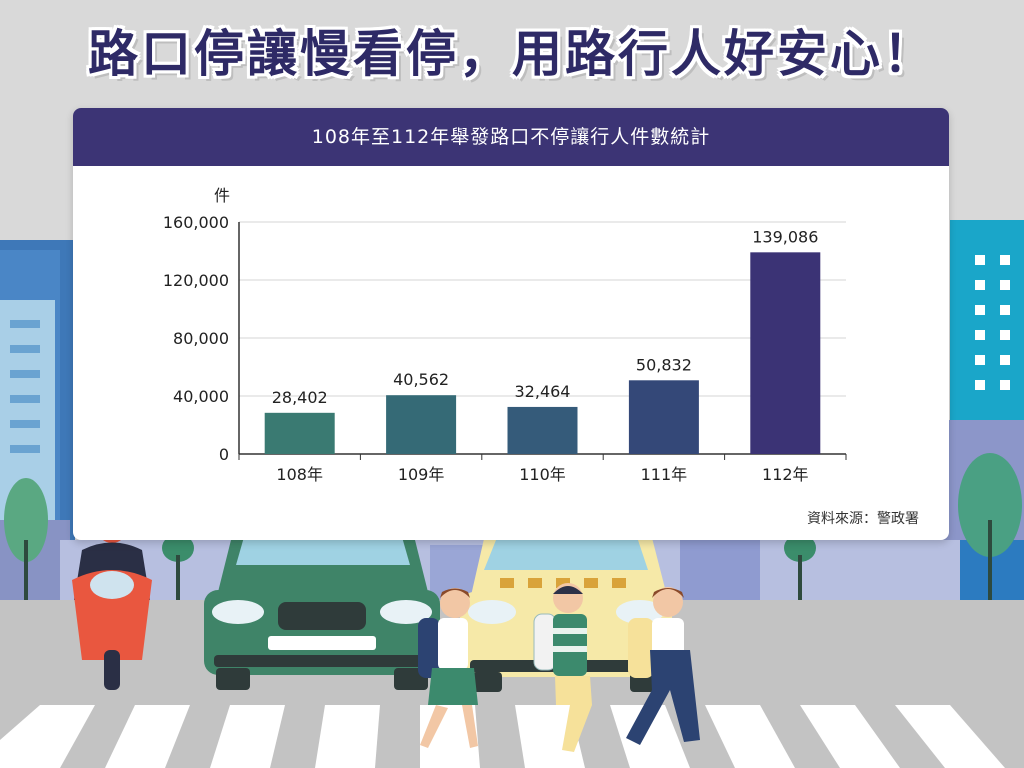  What do you see at coordinates (201, 338) in the screenshot?
I see `y-tick-label: 80,000` at bounding box center [201, 338].